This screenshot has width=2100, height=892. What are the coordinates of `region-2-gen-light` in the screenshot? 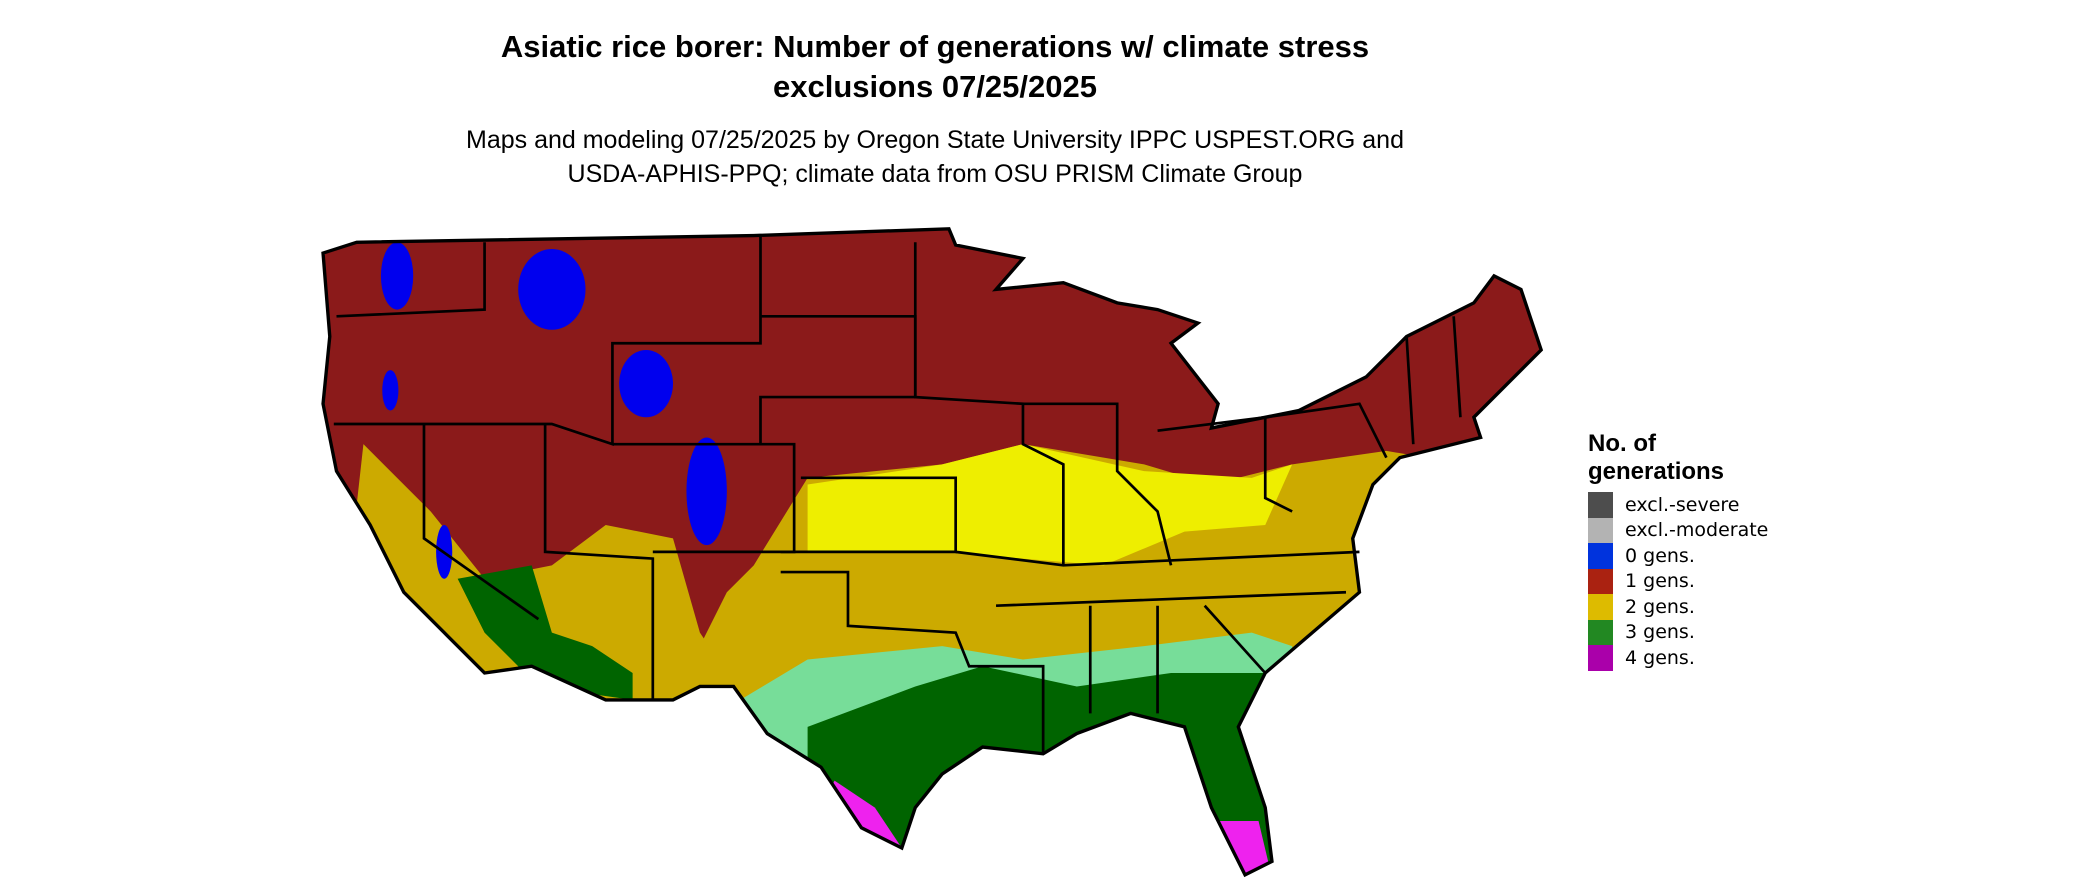 It's located at (1050, 505).